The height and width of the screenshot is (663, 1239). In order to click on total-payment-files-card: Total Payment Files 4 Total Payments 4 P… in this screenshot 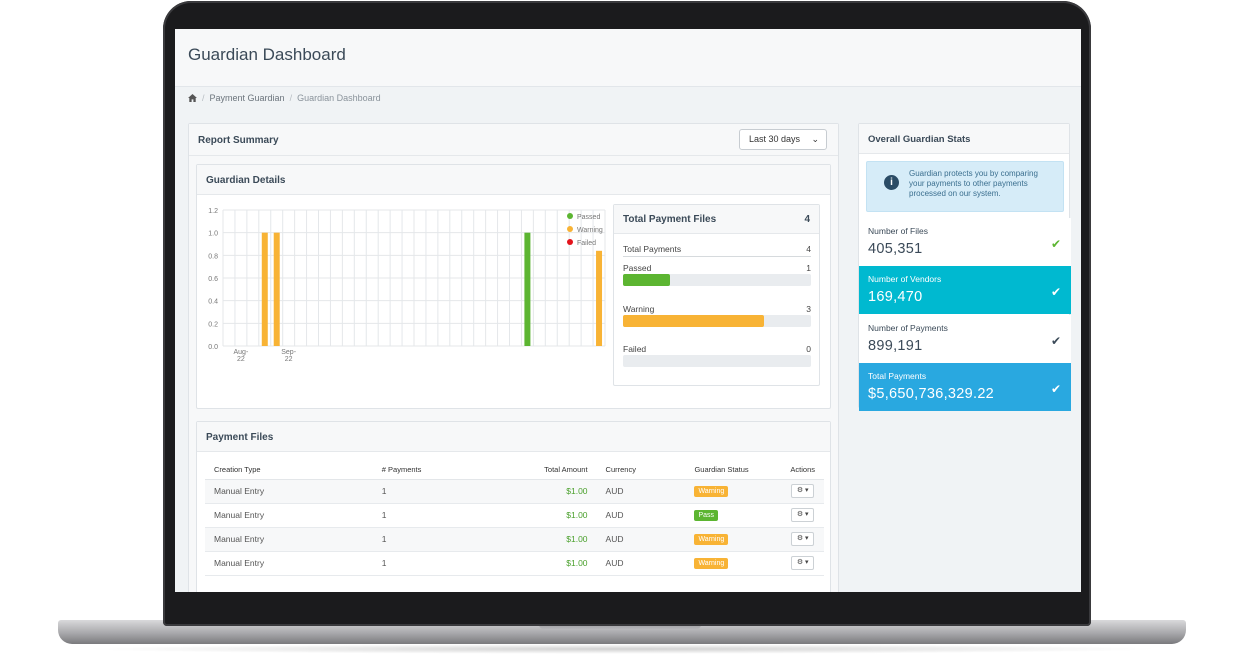, I will do `click(716, 295)`.